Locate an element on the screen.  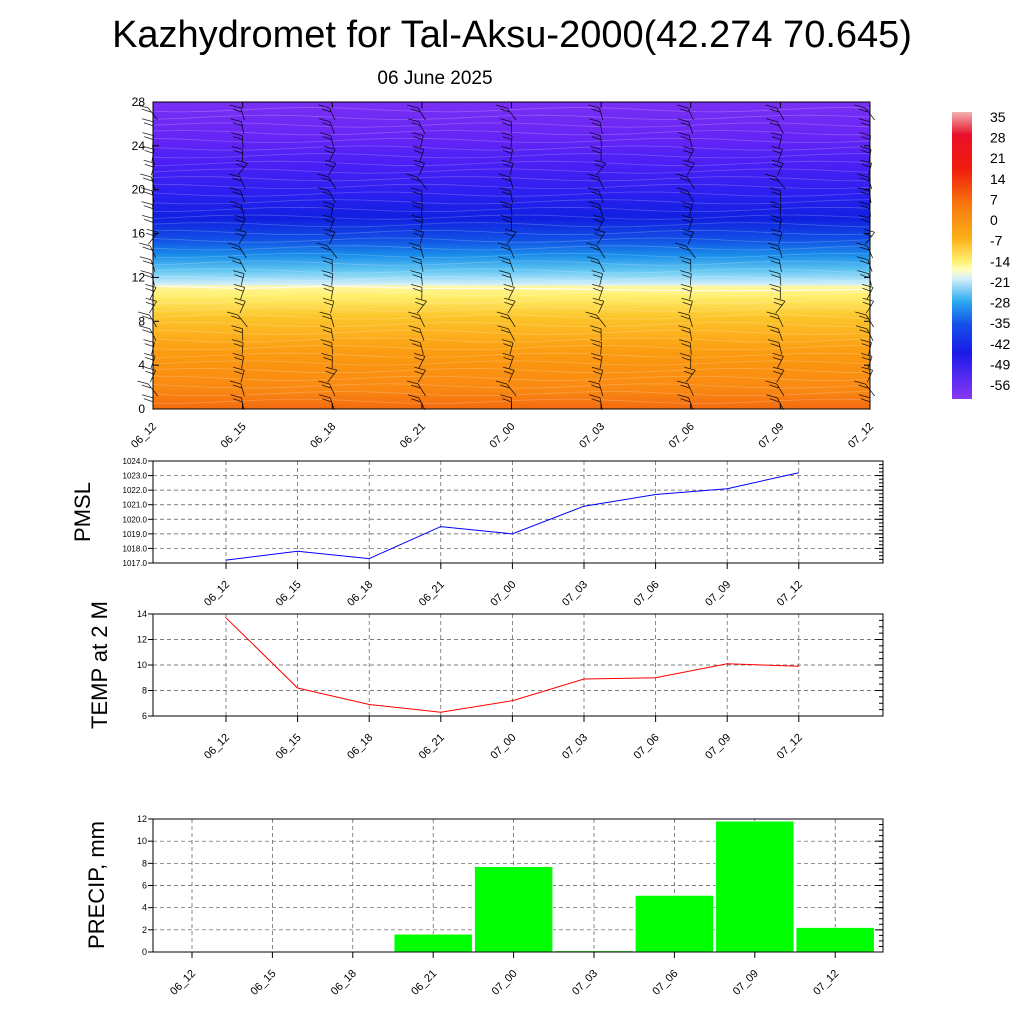
colorbar-label: 14 is located at coordinates (998, 179).